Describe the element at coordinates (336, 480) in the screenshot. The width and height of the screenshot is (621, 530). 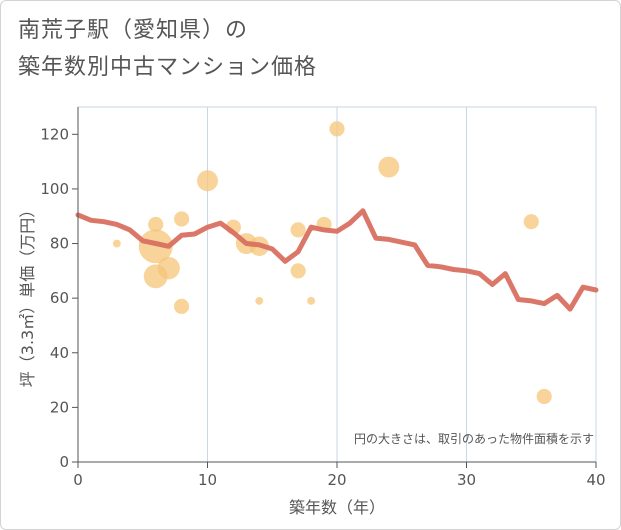
I see `x-tick-label: 20` at that location.